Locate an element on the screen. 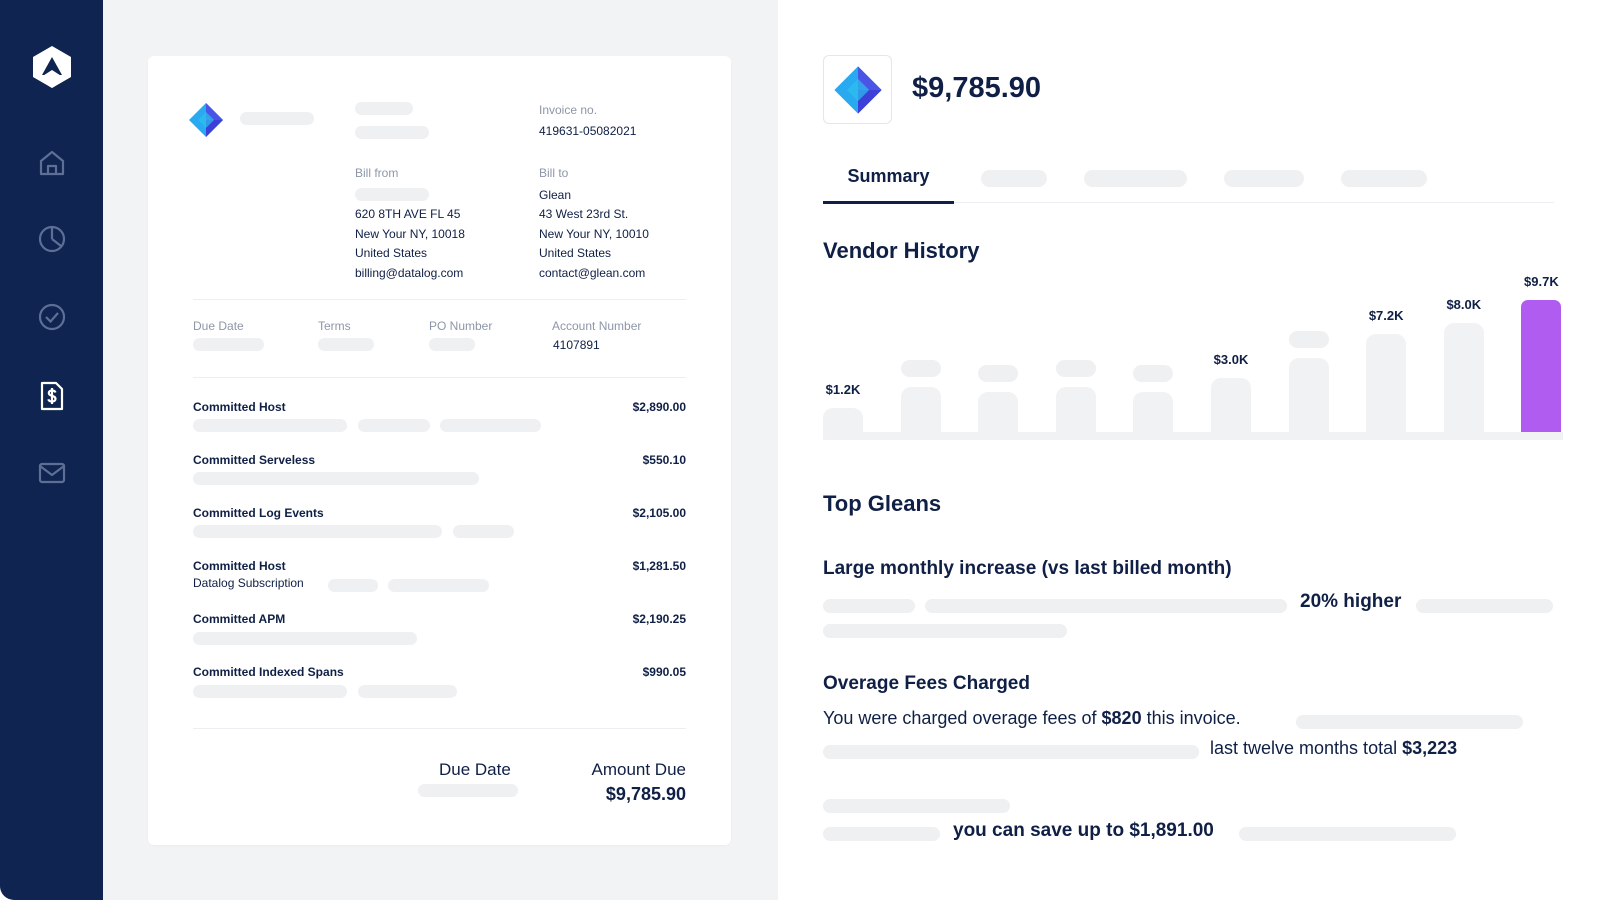 The width and height of the screenshot is (1600, 900). po-number-label: PO Number is located at coordinates (461, 326).